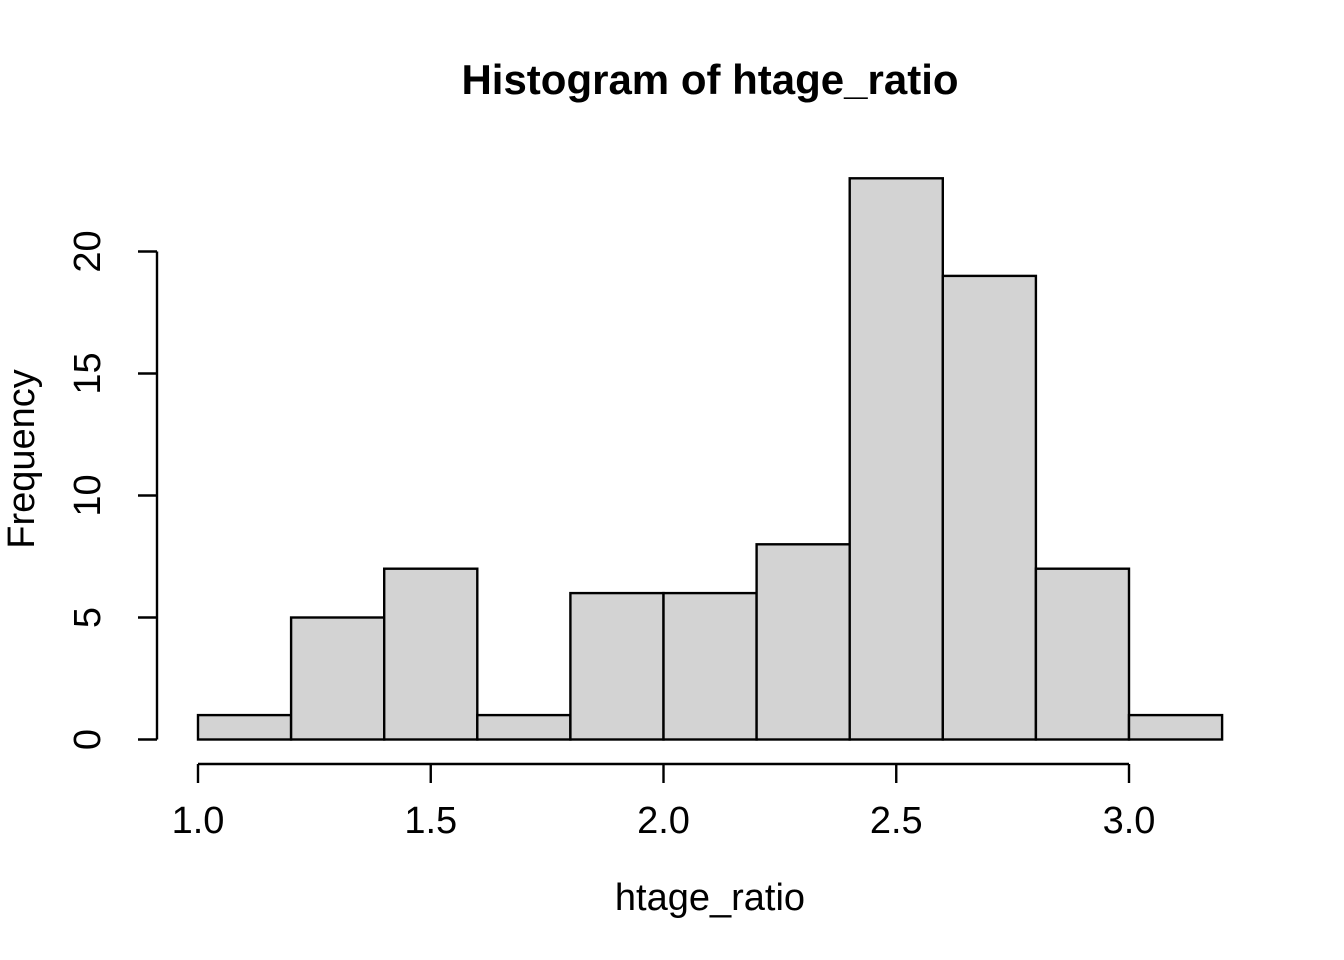 The width and height of the screenshot is (1344, 960). What do you see at coordinates (88, 739) in the screenshot?
I see `y-tick-label: 0` at bounding box center [88, 739].